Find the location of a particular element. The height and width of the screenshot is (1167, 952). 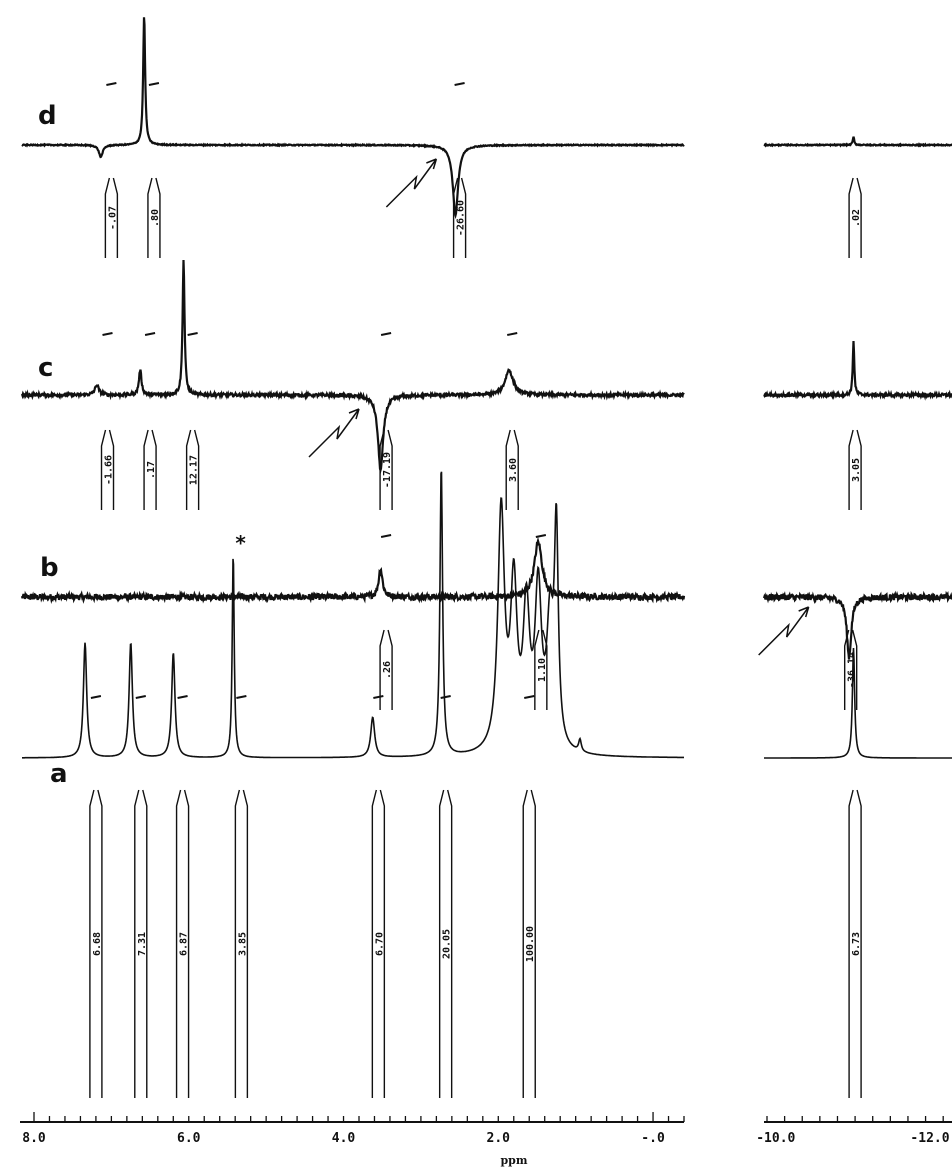

integral-value: 6.70 is located at coordinates (379, 944).